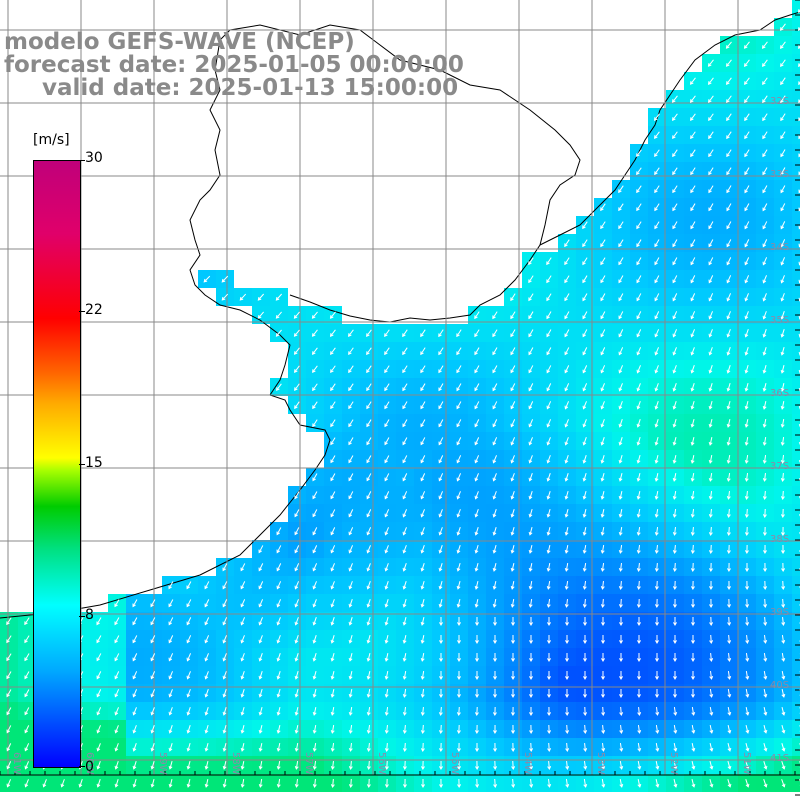 The height and width of the screenshot is (800, 800). Describe the element at coordinates (796, 243) in the screenshot. I see `wind-cell` at that location.